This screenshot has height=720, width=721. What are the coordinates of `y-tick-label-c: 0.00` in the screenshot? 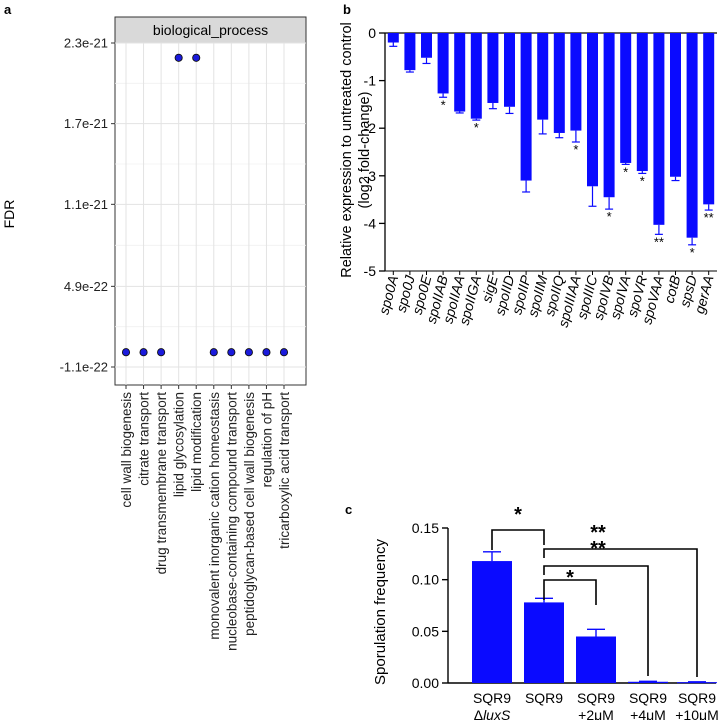 It's located at (425, 683).